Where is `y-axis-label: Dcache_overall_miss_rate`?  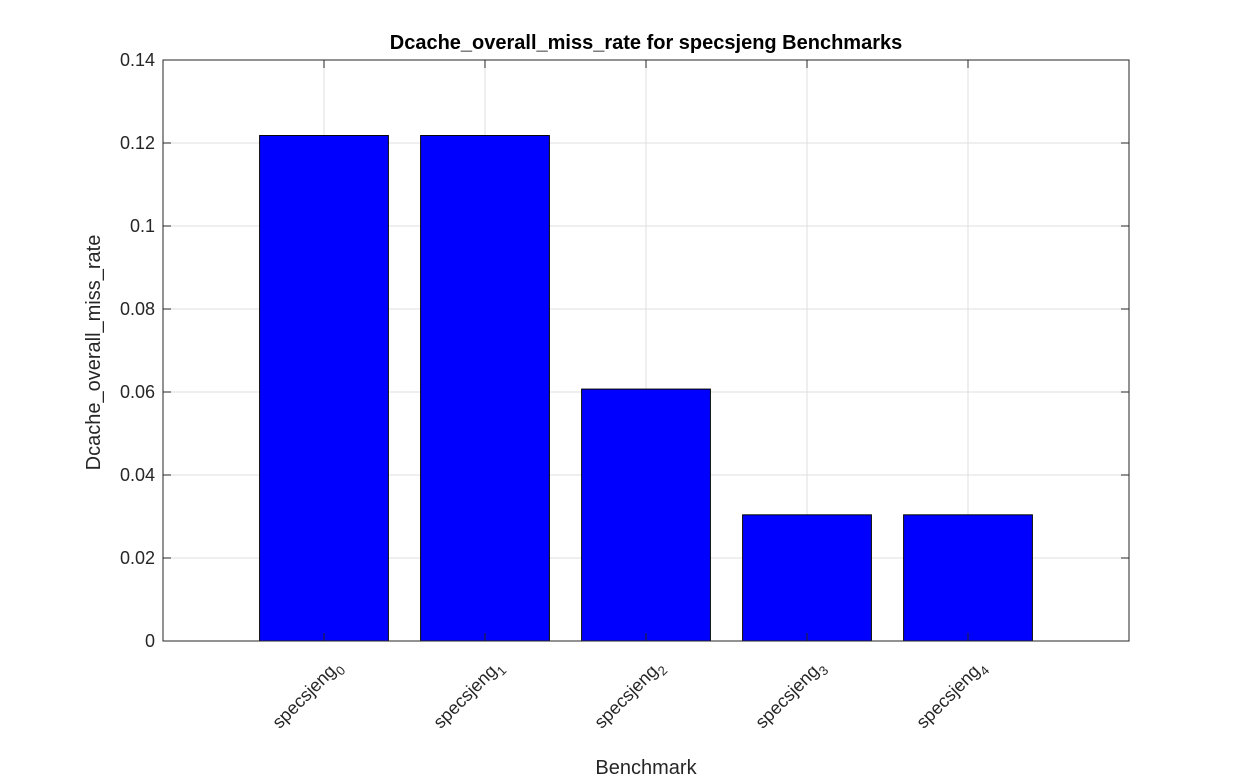 y-axis-label: Dcache_overall_miss_rate is located at coordinates (94, 353).